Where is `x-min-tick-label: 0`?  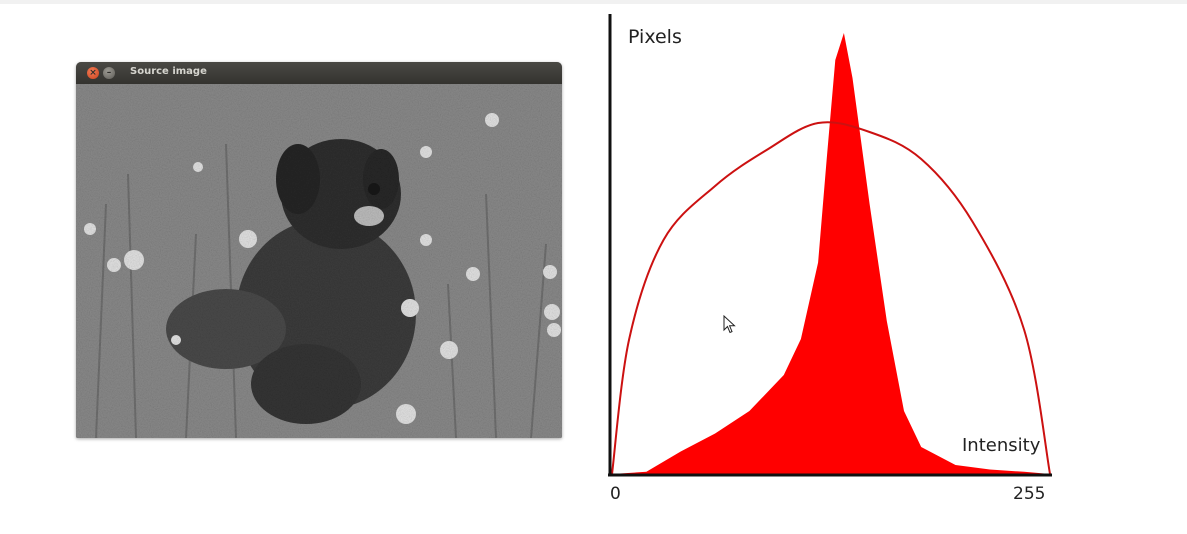 x-min-tick-label: 0 is located at coordinates (615, 494).